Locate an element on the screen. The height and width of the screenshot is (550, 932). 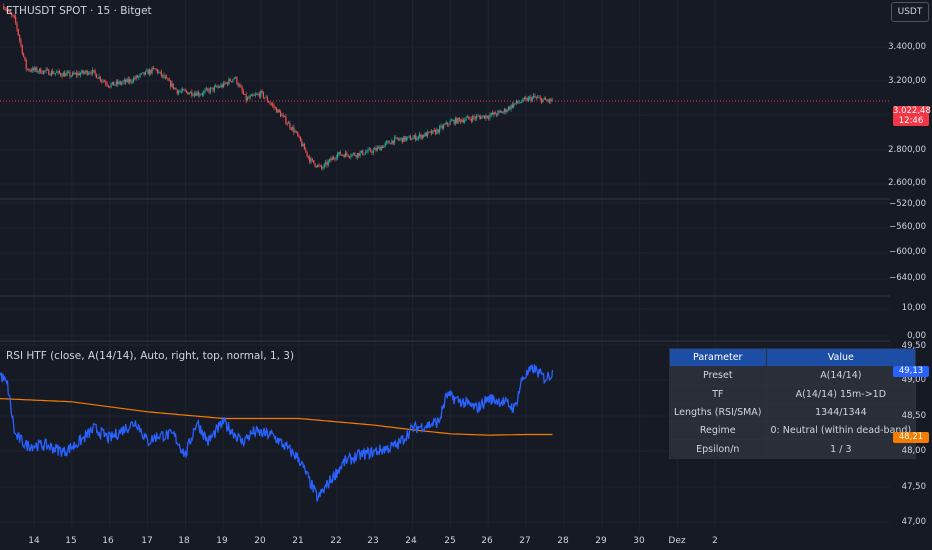
osc-tick-label: −640,00 is located at coordinates (907, 278).